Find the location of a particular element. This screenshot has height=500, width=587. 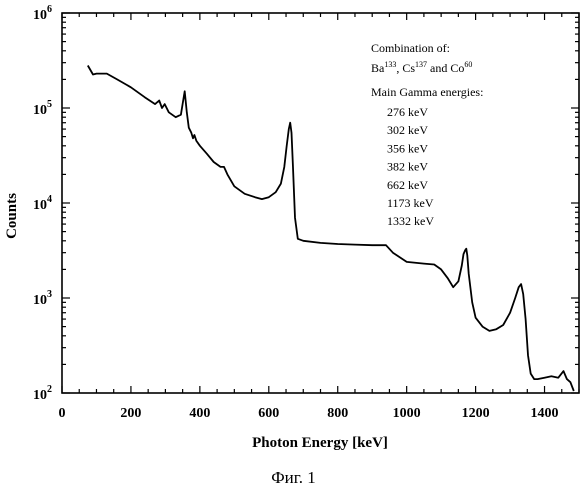

x-tick-label: 1400 is located at coordinates (545, 413).